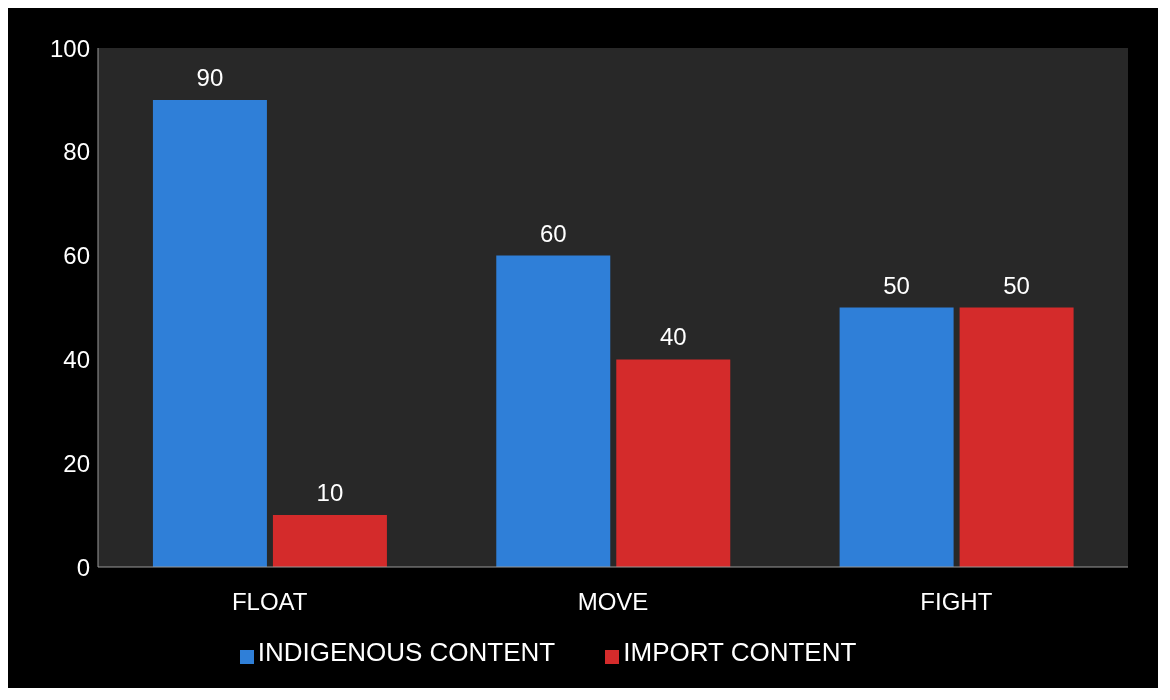 This screenshot has height=700, width=1170. Describe the element at coordinates (76, 256) in the screenshot. I see `y-tick-label: 60` at that location.